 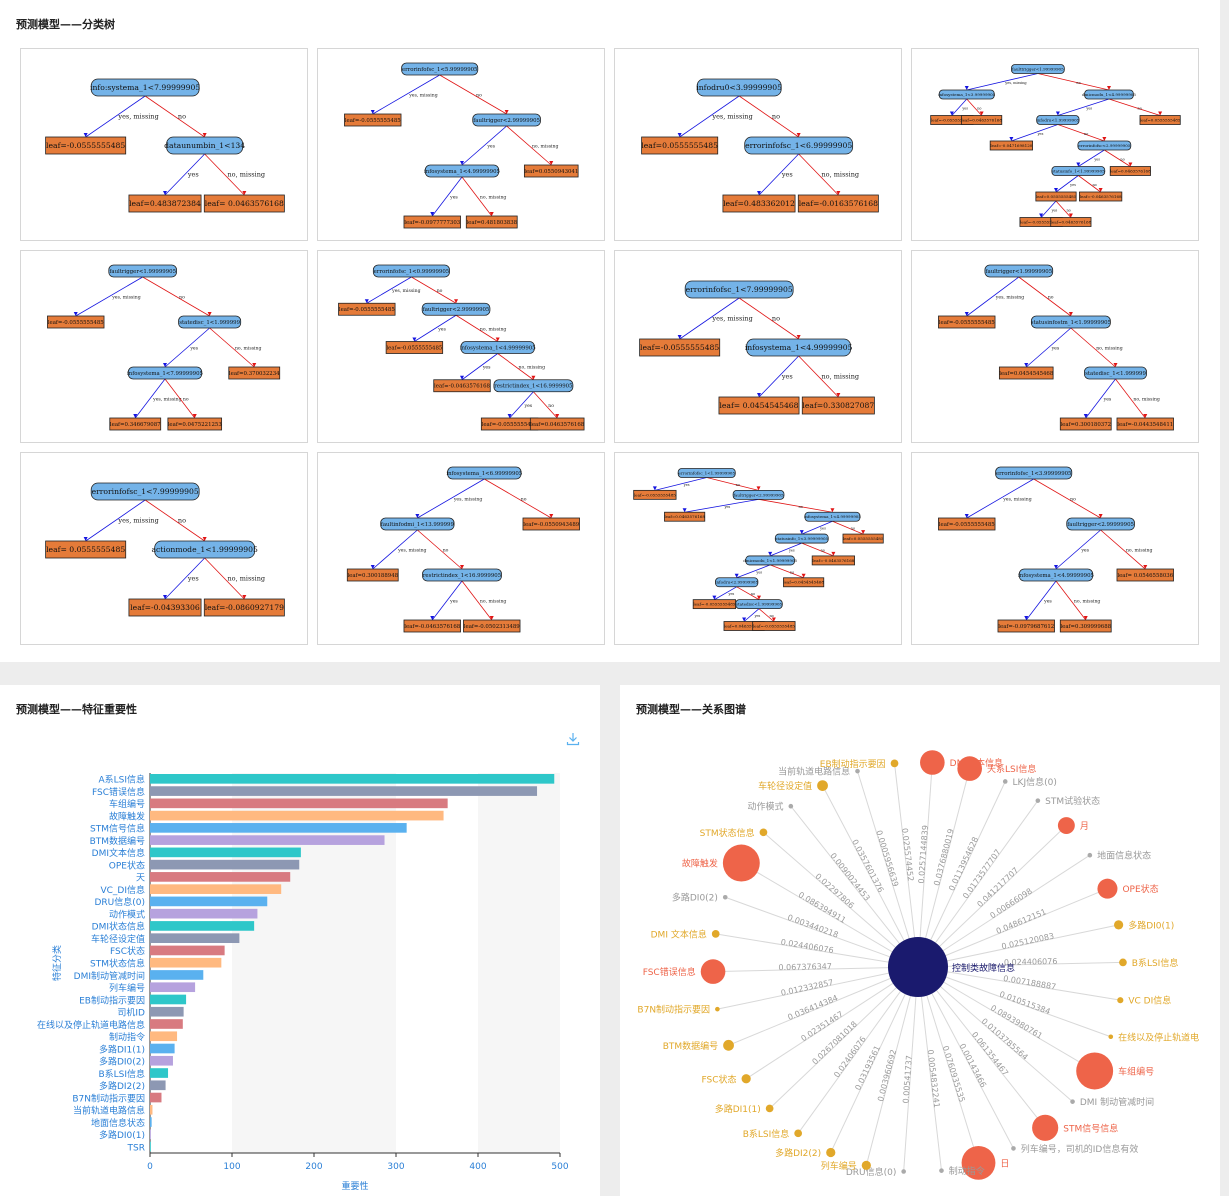 I want to click on tree-split-node: infosystema_1<4.99999905, so click(x=462, y=171).